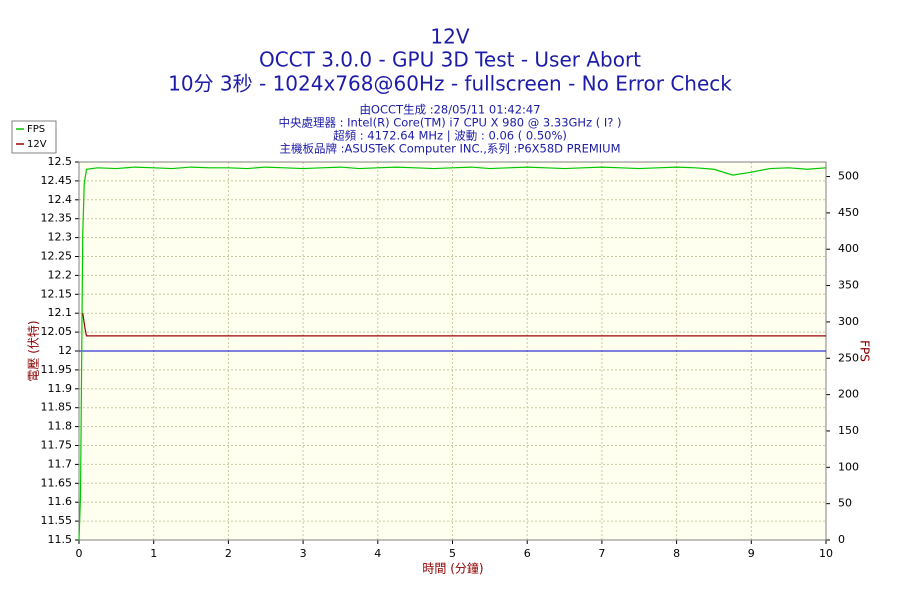  I want to click on chart-title: 12V, so click(449, 37).